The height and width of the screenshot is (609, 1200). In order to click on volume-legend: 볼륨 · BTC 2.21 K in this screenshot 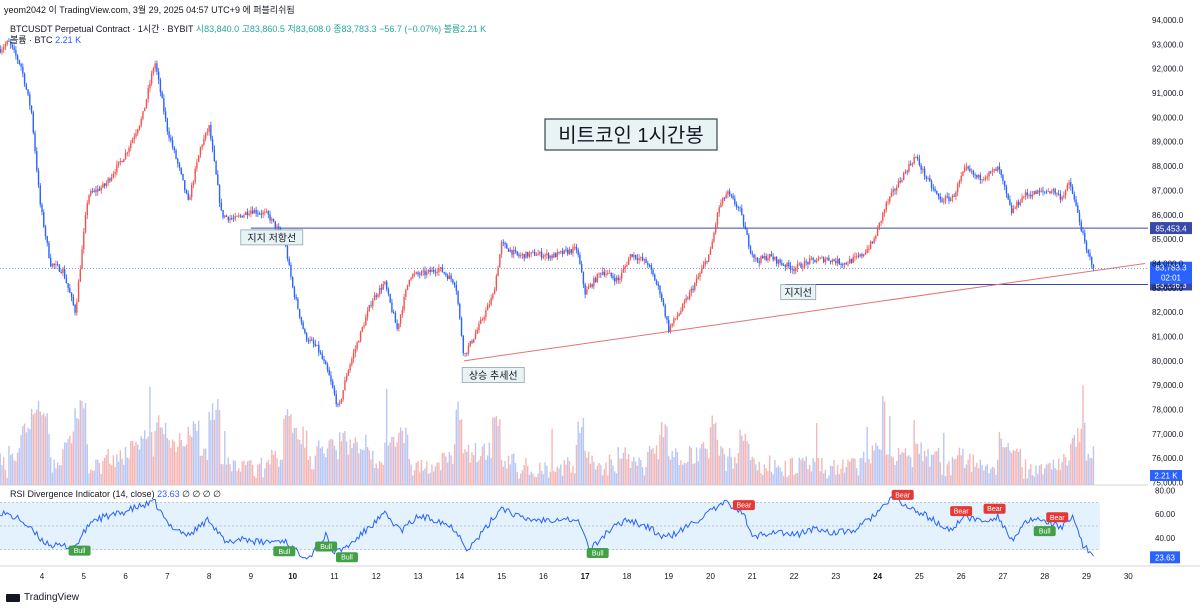, I will do `click(45, 39)`.